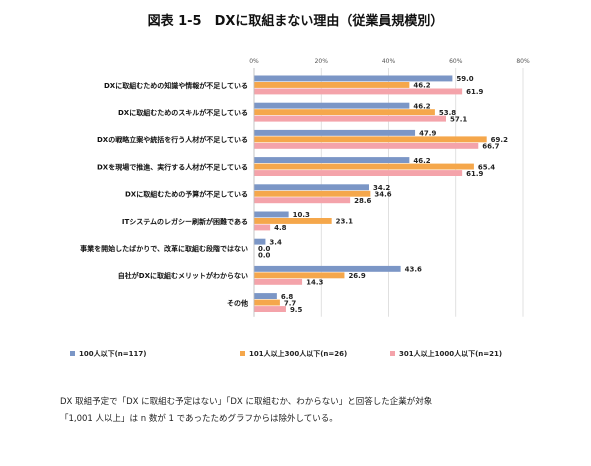 The height and width of the screenshot is (466, 591). Describe the element at coordinates (523, 61) in the screenshot. I see `tick-label: 80%` at that location.